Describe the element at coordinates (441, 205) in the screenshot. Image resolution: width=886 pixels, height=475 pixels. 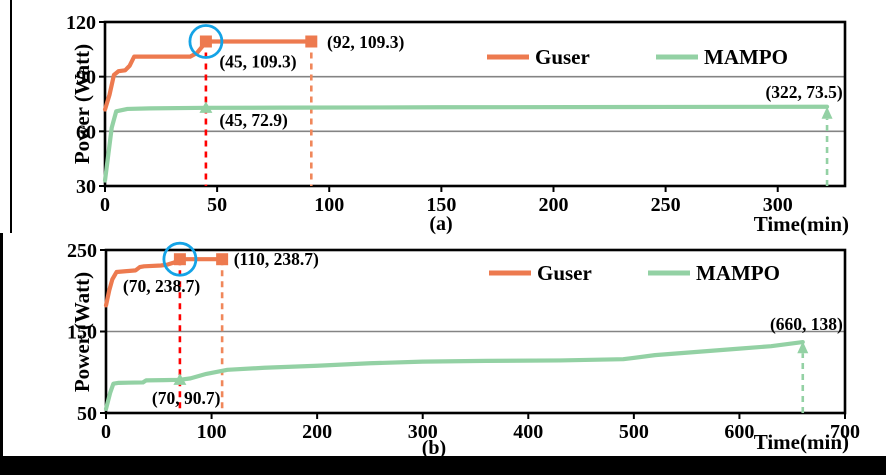
I see `x-tick-label: 150` at that location.